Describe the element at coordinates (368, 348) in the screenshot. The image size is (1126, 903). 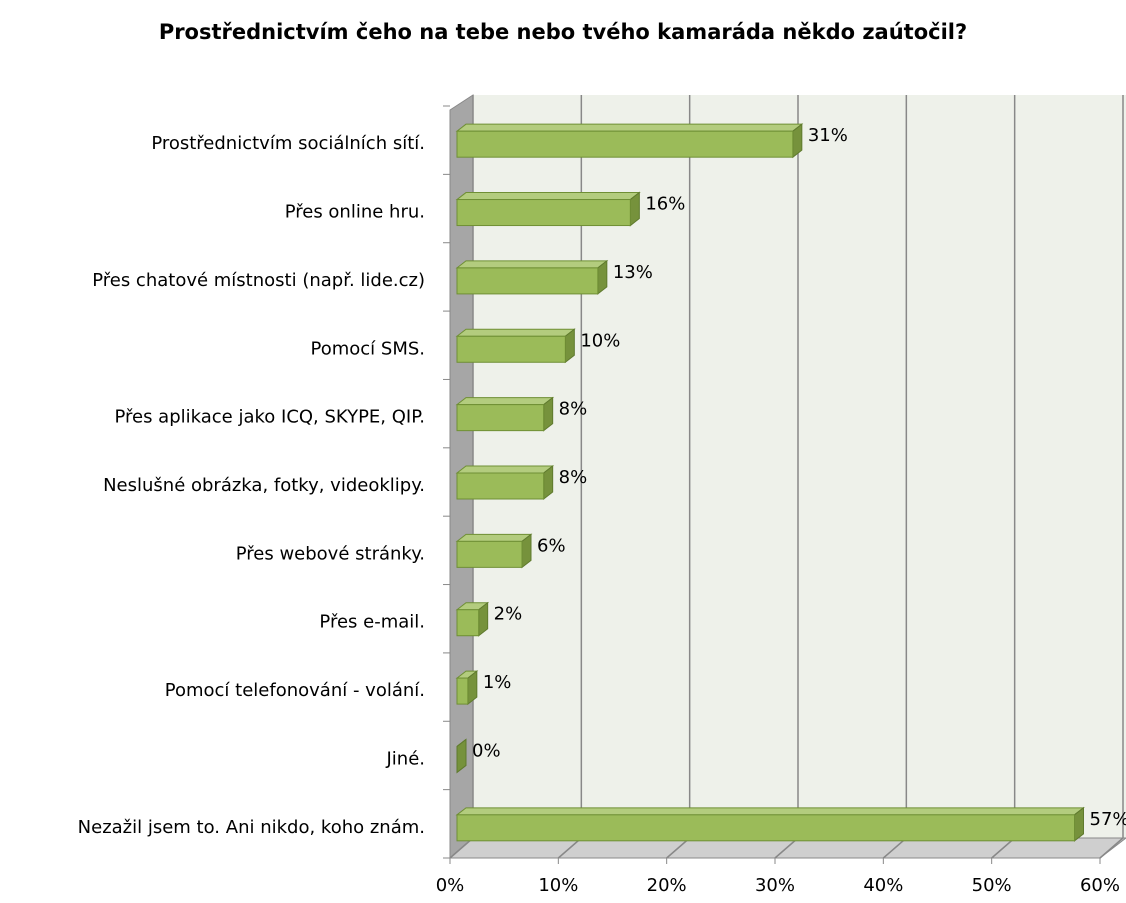
I see `y-tick-label: Pomocí SMS.` at that location.